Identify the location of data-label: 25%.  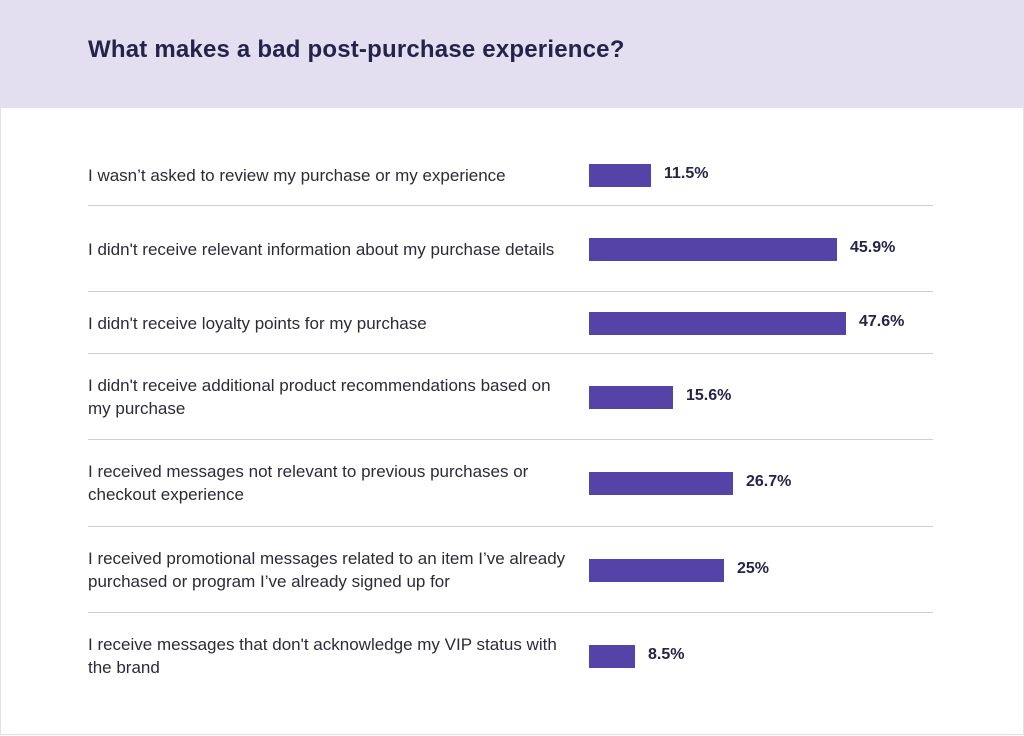
(753, 568).